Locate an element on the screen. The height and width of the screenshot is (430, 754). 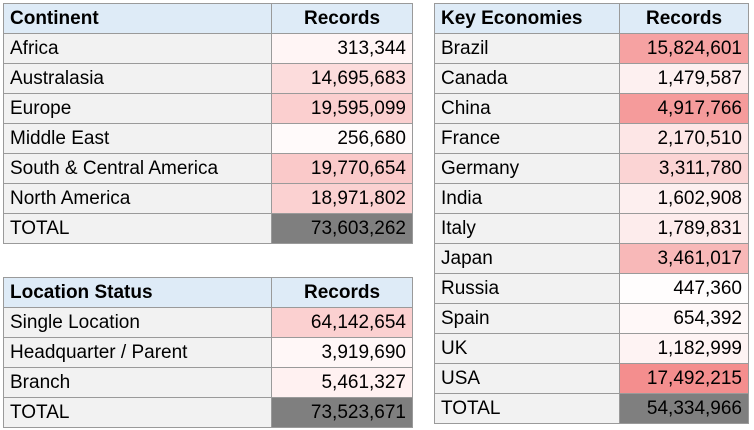
row-label: Africa is located at coordinates (137, 48).